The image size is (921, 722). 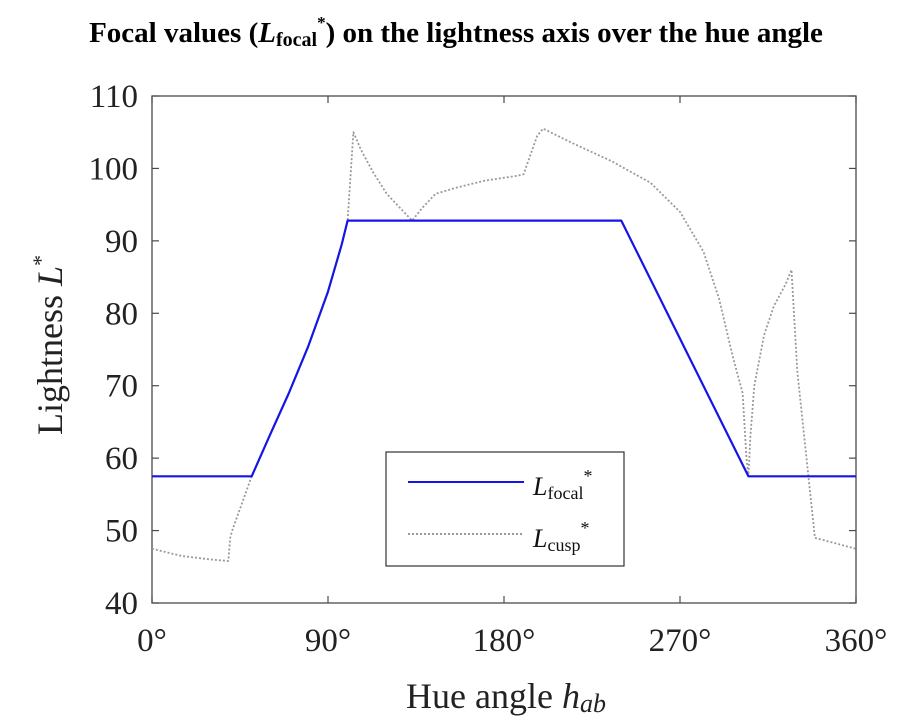 I want to click on legend: Lfocal* Lcusp*, so click(x=505, y=509).